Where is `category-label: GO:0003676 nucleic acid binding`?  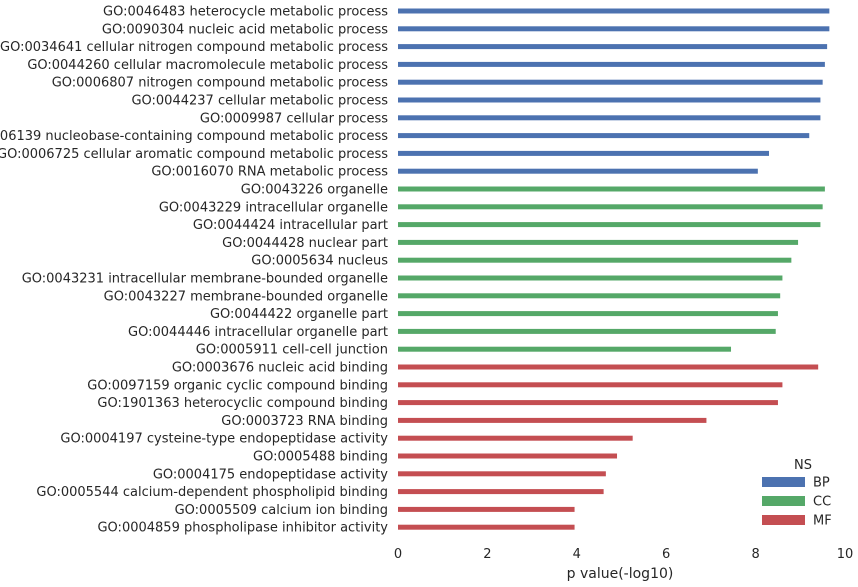 category-label: GO:0003676 nucleic acid binding is located at coordinates (280, 368).